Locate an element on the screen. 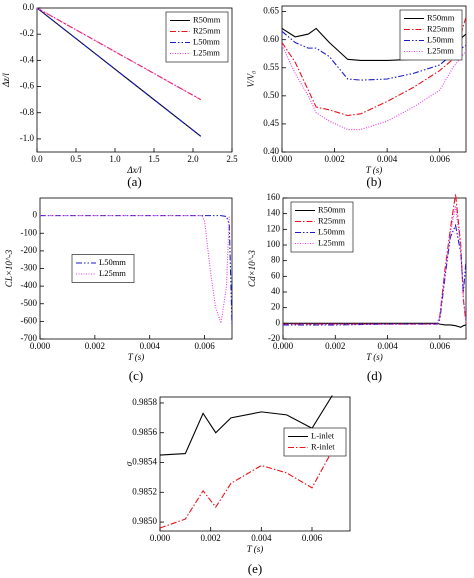 The width and height of the screenshot is (474, 578). x-tick-label: 2.0 is located at coordinates (193, 159).